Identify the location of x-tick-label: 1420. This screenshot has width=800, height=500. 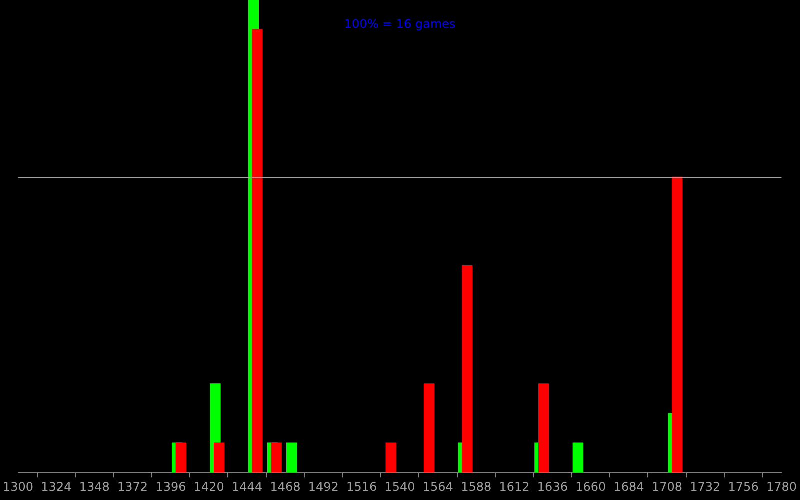
(209, 487).